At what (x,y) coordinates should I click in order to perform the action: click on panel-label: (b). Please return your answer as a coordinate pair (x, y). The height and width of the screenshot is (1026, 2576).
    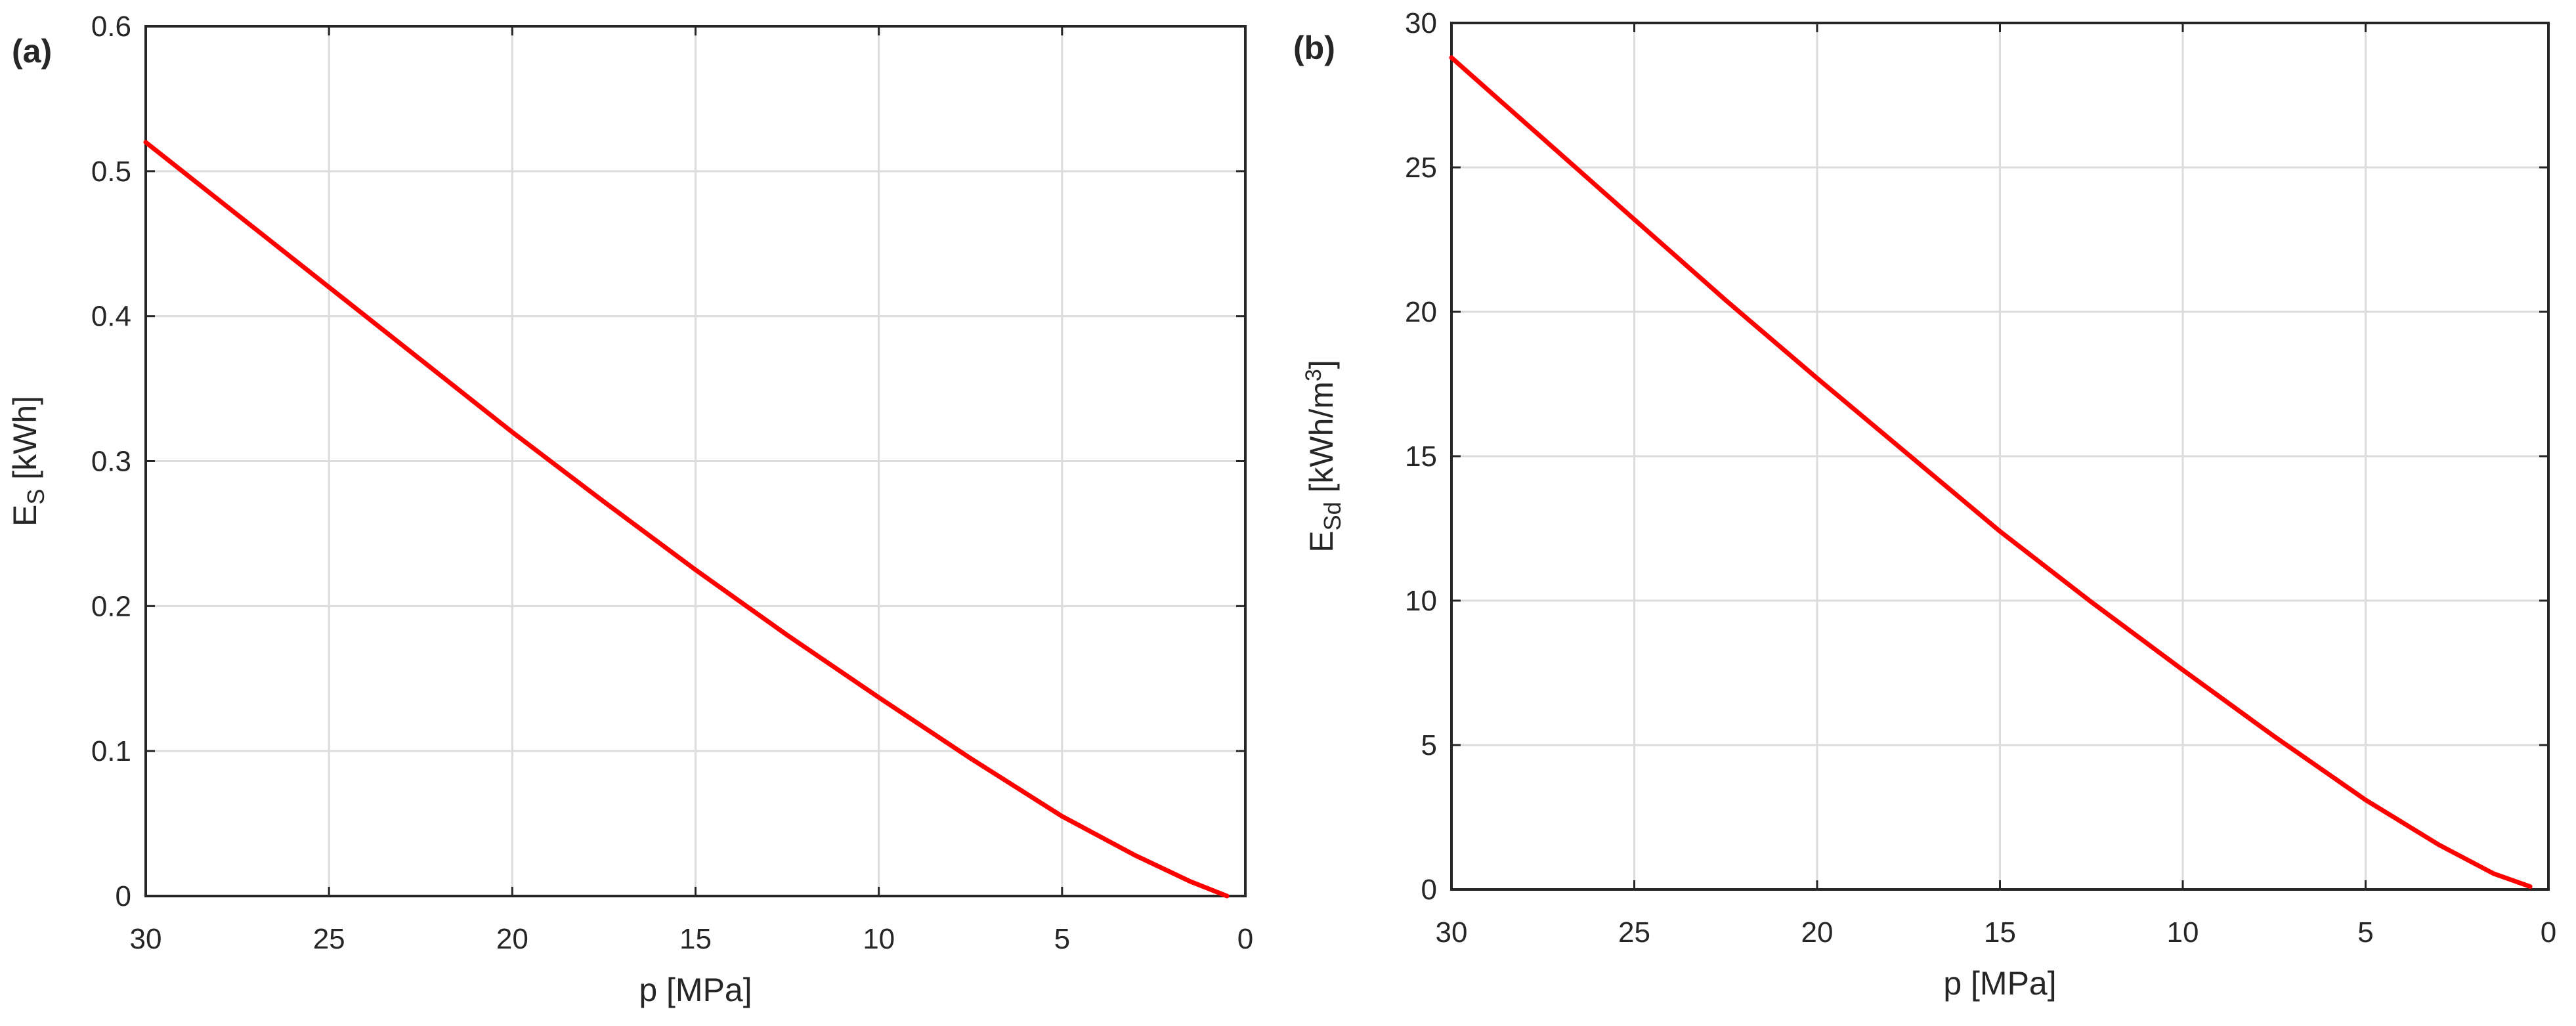
    Looking at the image, I should click on (1314, 48).